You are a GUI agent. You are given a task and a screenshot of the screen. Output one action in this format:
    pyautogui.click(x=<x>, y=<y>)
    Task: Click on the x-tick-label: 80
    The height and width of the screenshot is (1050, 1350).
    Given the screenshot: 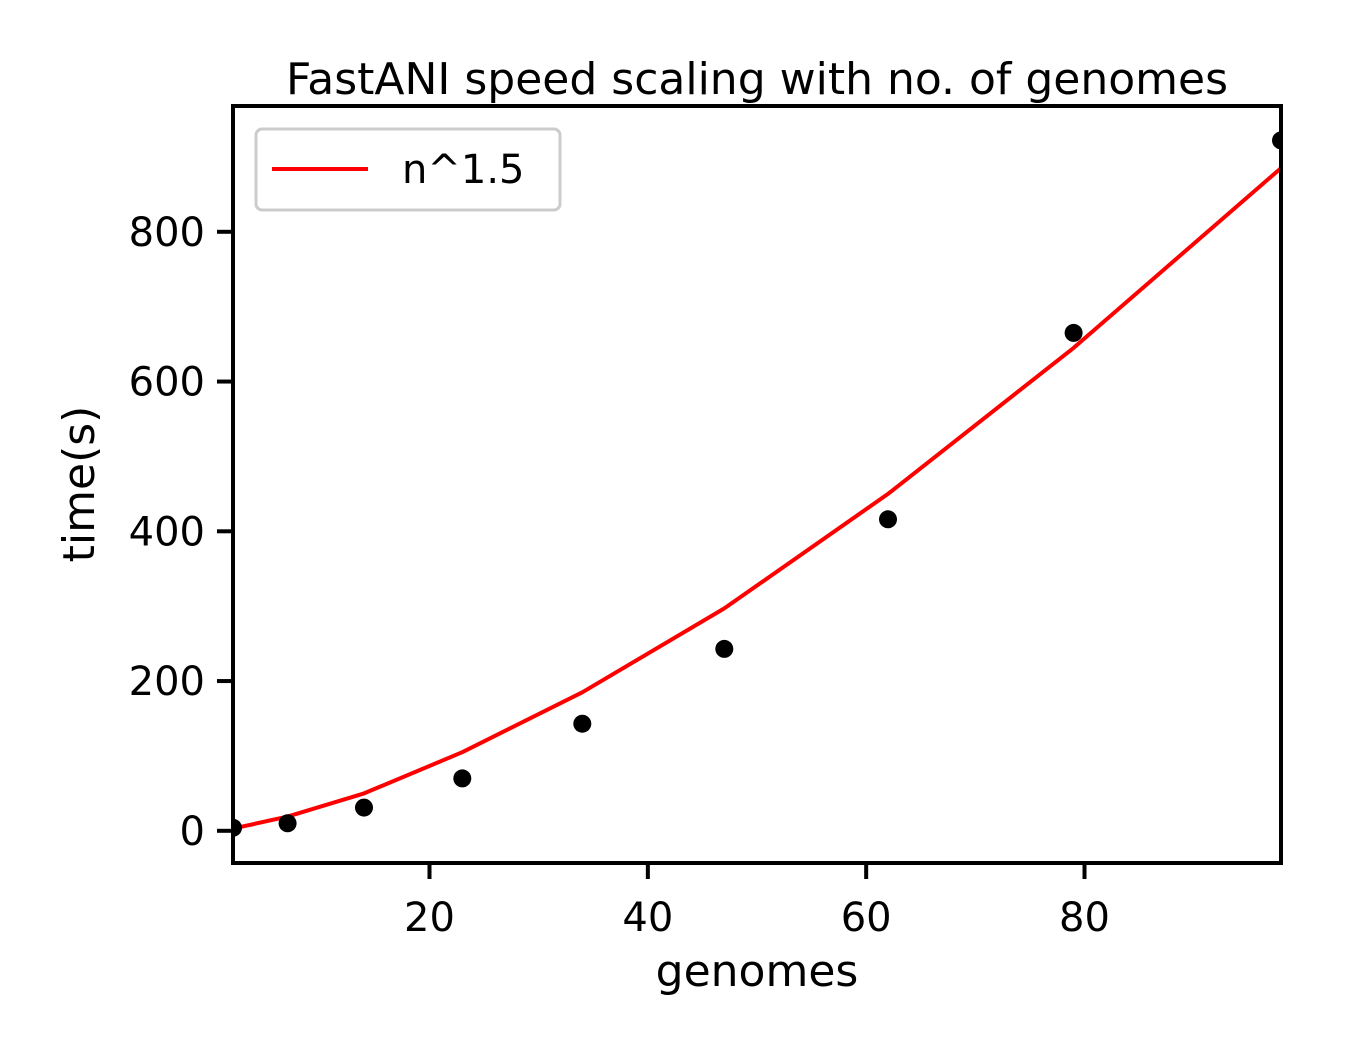 What is the action you would take?
    pyautogui.click(x=1084, y=918)
    